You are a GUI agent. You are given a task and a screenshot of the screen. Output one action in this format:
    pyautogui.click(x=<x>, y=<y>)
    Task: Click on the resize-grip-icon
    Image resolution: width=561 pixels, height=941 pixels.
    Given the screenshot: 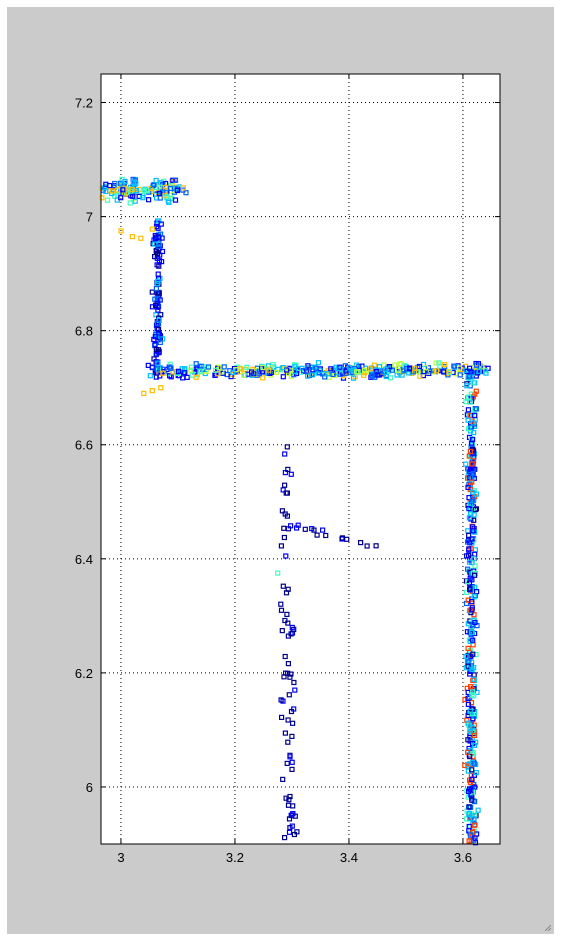 What is the action you would take?
    pyautogui.click(x=547, y=927)
    